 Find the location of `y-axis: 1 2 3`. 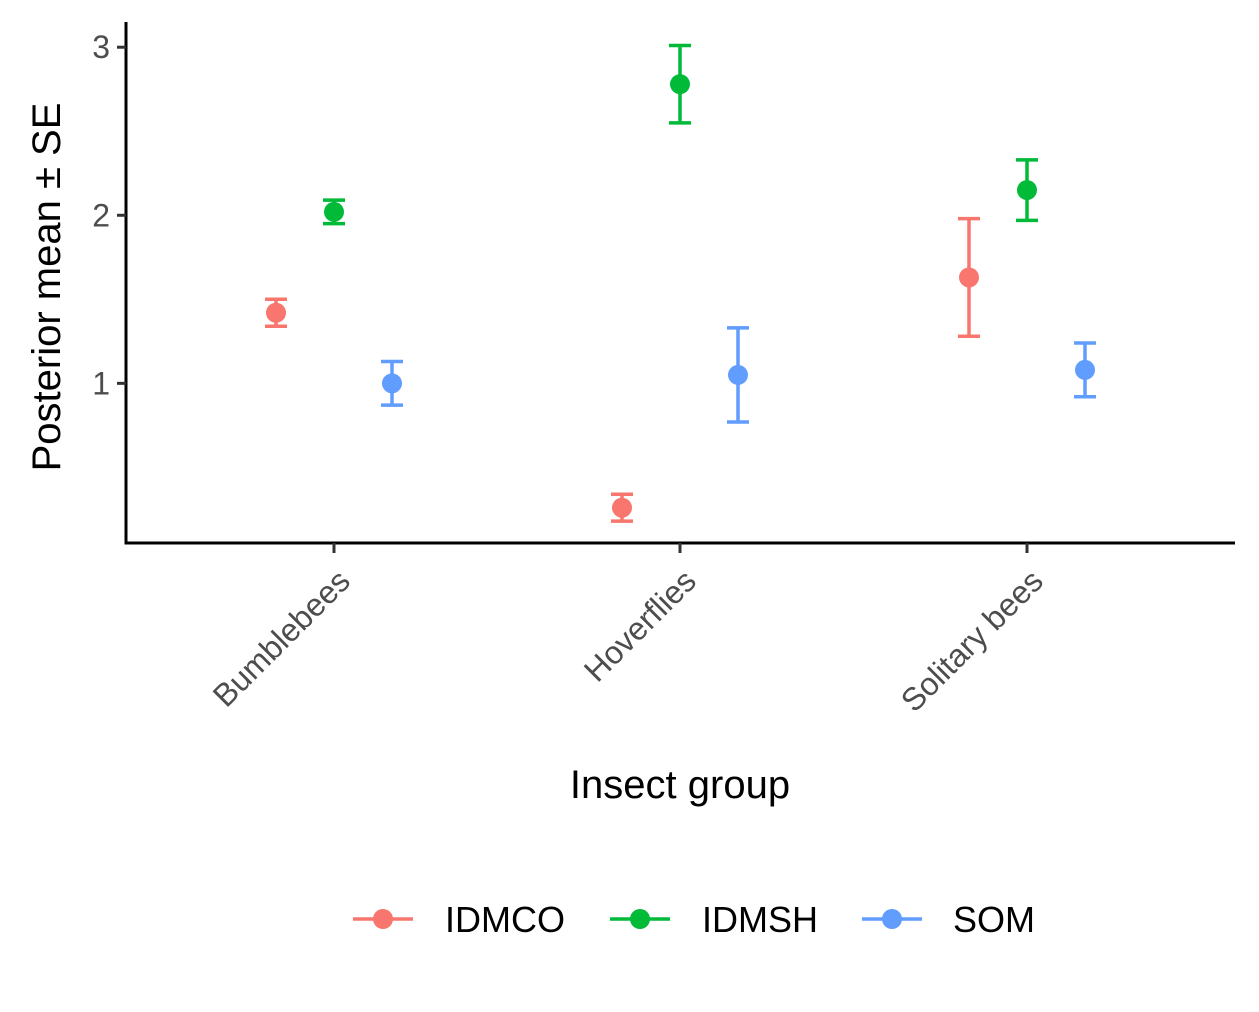

y-axis: 1 2 3 is located at coordinates (110, 283).